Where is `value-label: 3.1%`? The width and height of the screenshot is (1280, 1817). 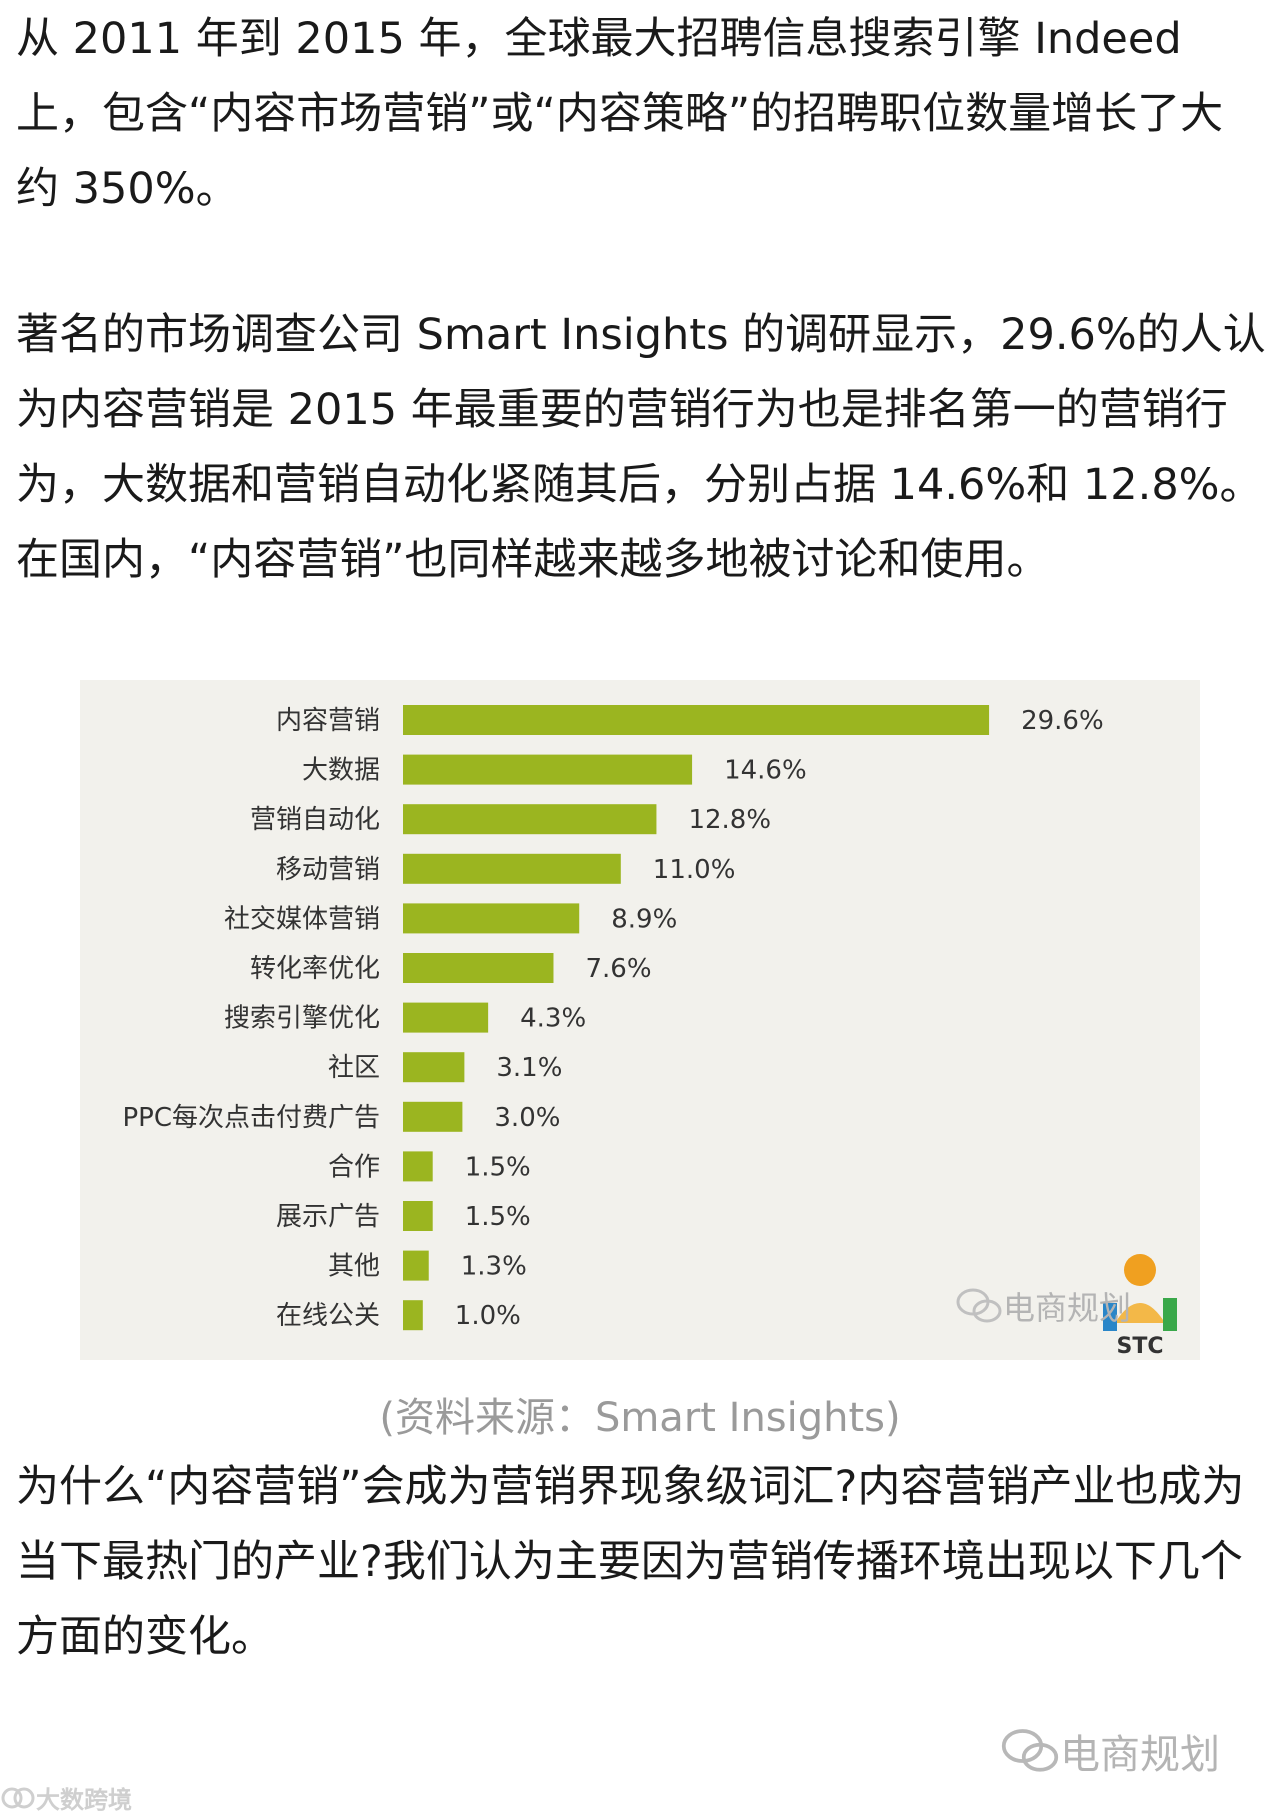
value-label: 3.1% is located at coordinates (529, 1068).